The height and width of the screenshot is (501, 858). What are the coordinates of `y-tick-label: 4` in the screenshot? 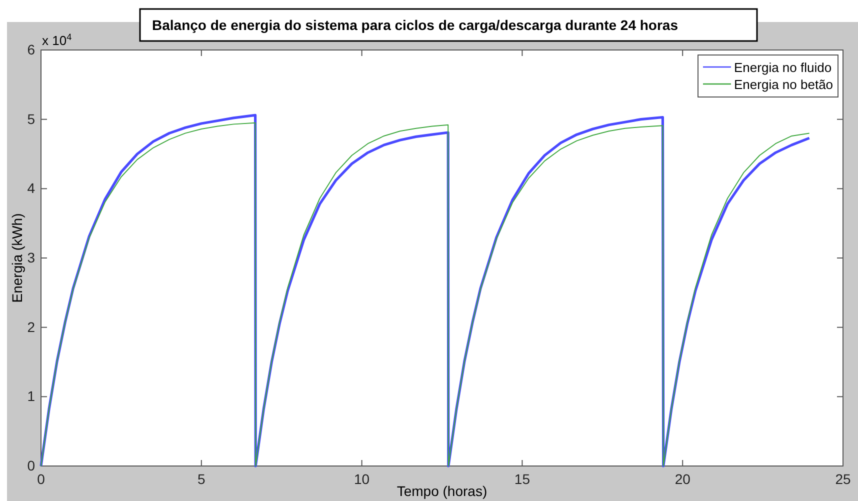 It's located at (31, 188).